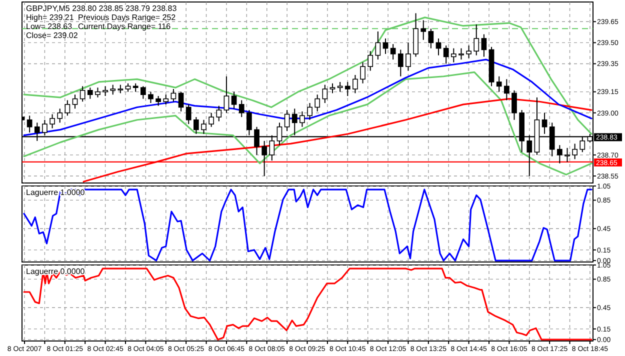 The width and height of the screenshot is (625, 356). I want to click on annotation: Previous Days Range= 252, so click(127, 17).